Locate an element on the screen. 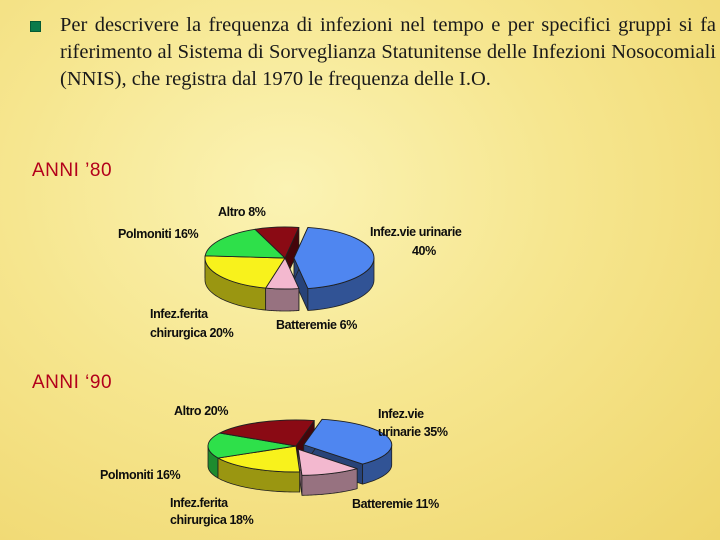 Image resolution: width=720 pixels, height=540 pixels. pie-slice-bacteremia is located at coordinates (327, 462).